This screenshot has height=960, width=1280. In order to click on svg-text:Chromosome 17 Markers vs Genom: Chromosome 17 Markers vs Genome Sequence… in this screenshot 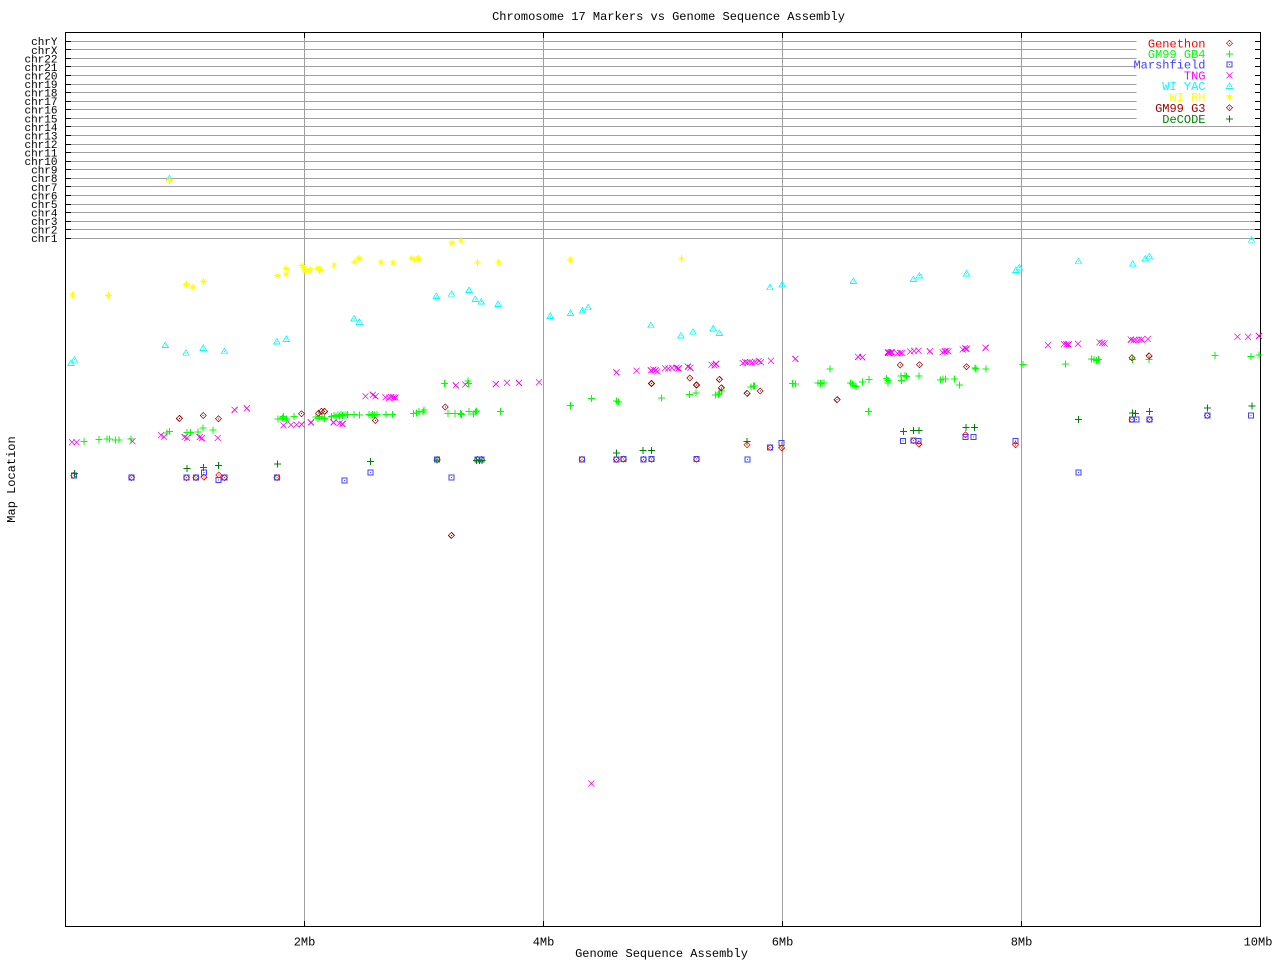, I will do `click(668, 17)`.